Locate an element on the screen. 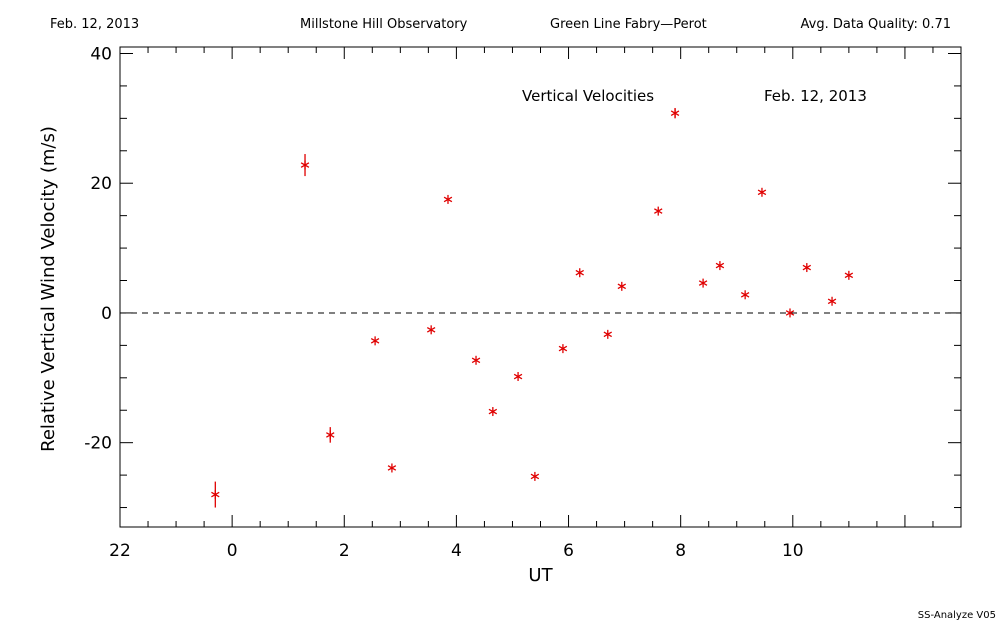  version-footer: SS-Analyze V05 is located at coordinates (956, 615).